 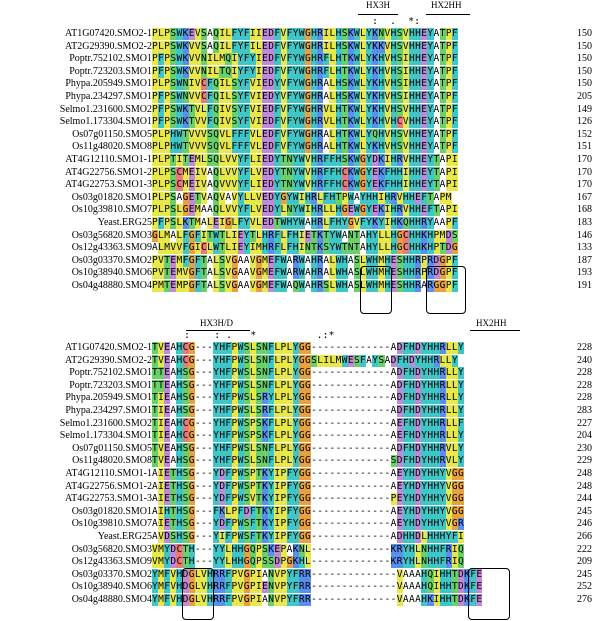 I want to click on residue-position: 168, so click(x=584, y=210).